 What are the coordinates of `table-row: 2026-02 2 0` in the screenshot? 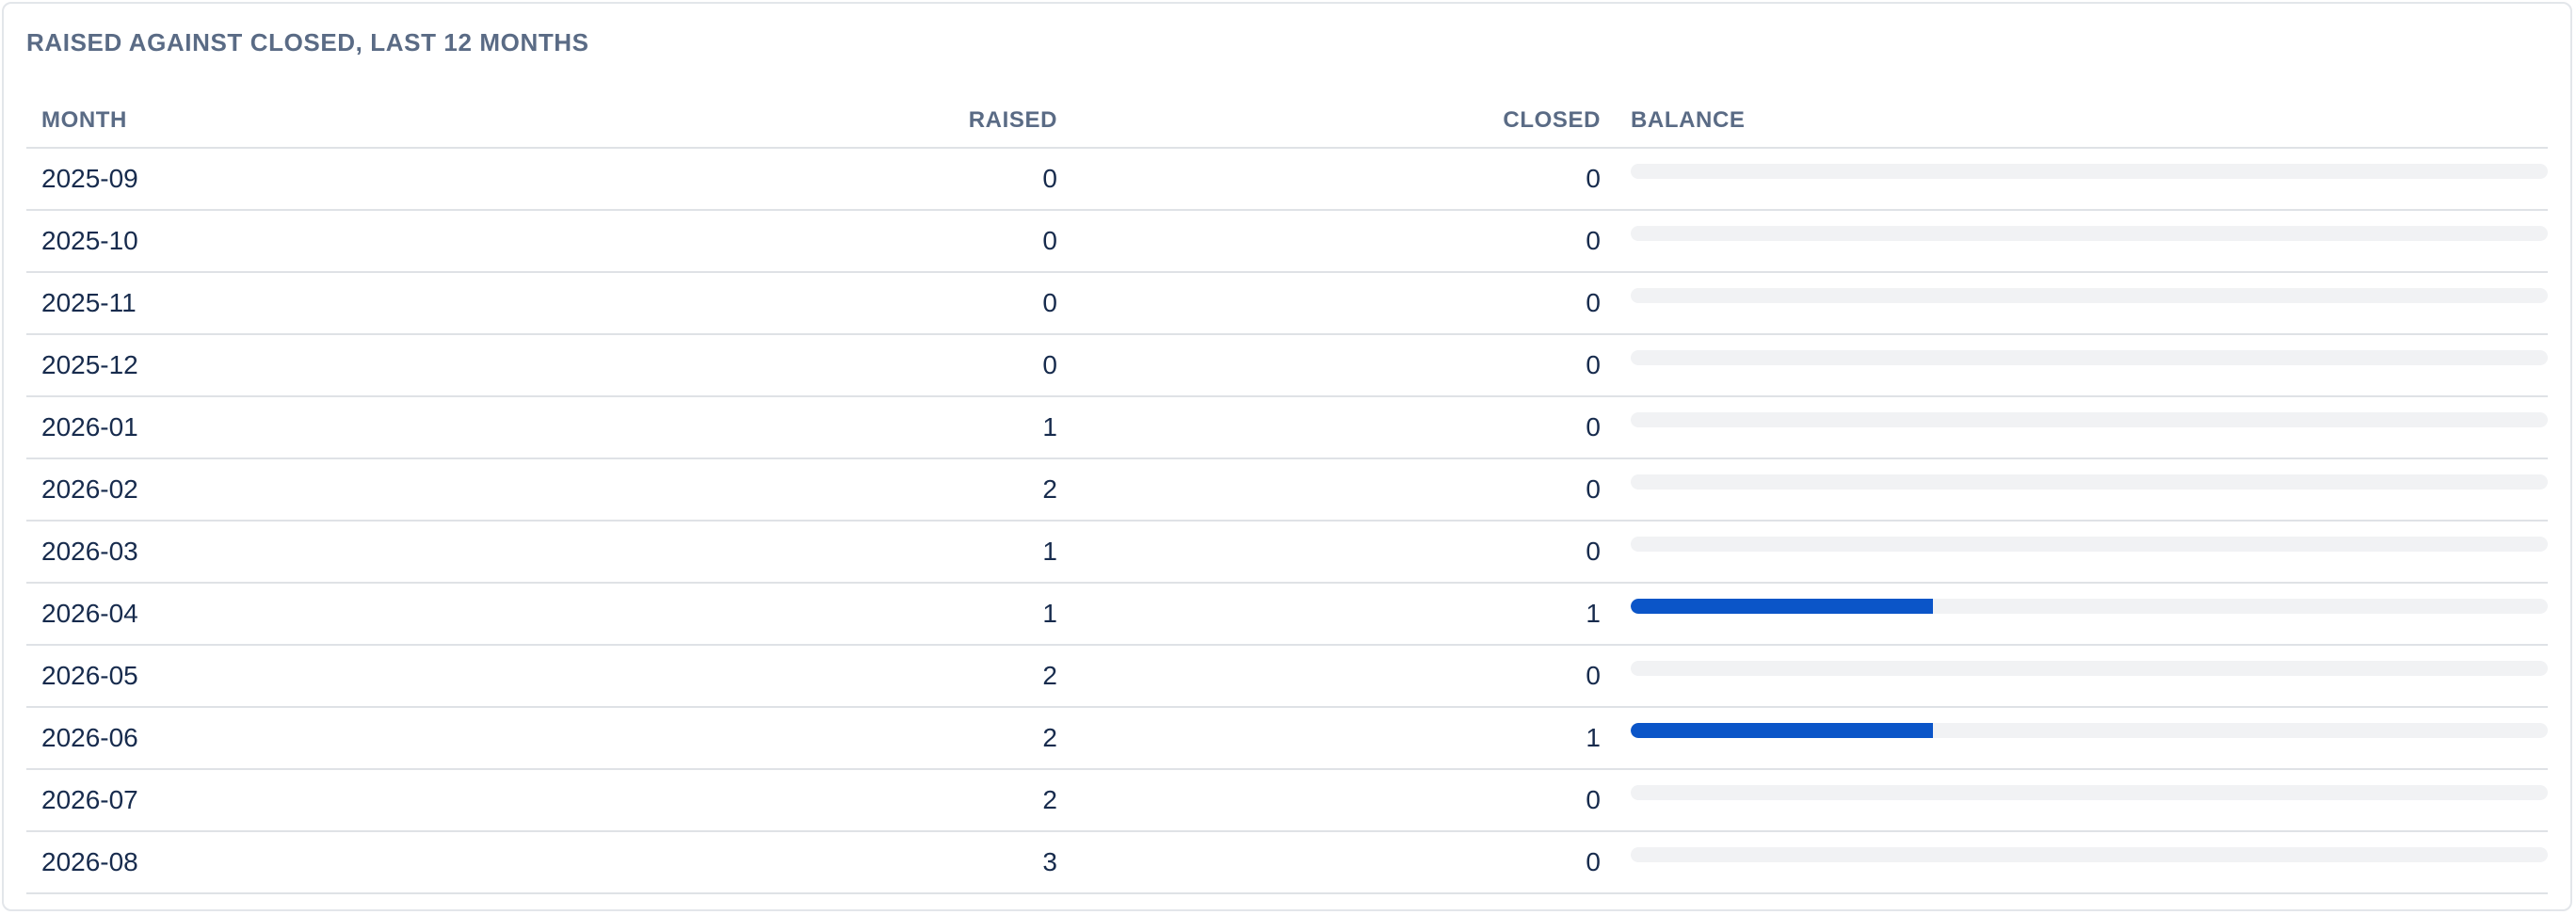 It's located at (1287, 490).